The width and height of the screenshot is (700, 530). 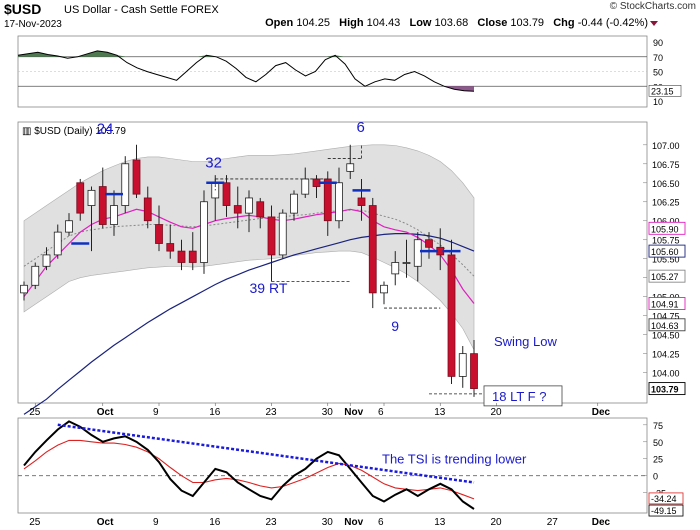 I want to click on price-tick-label: 105.75, so click(x=666, y=241).